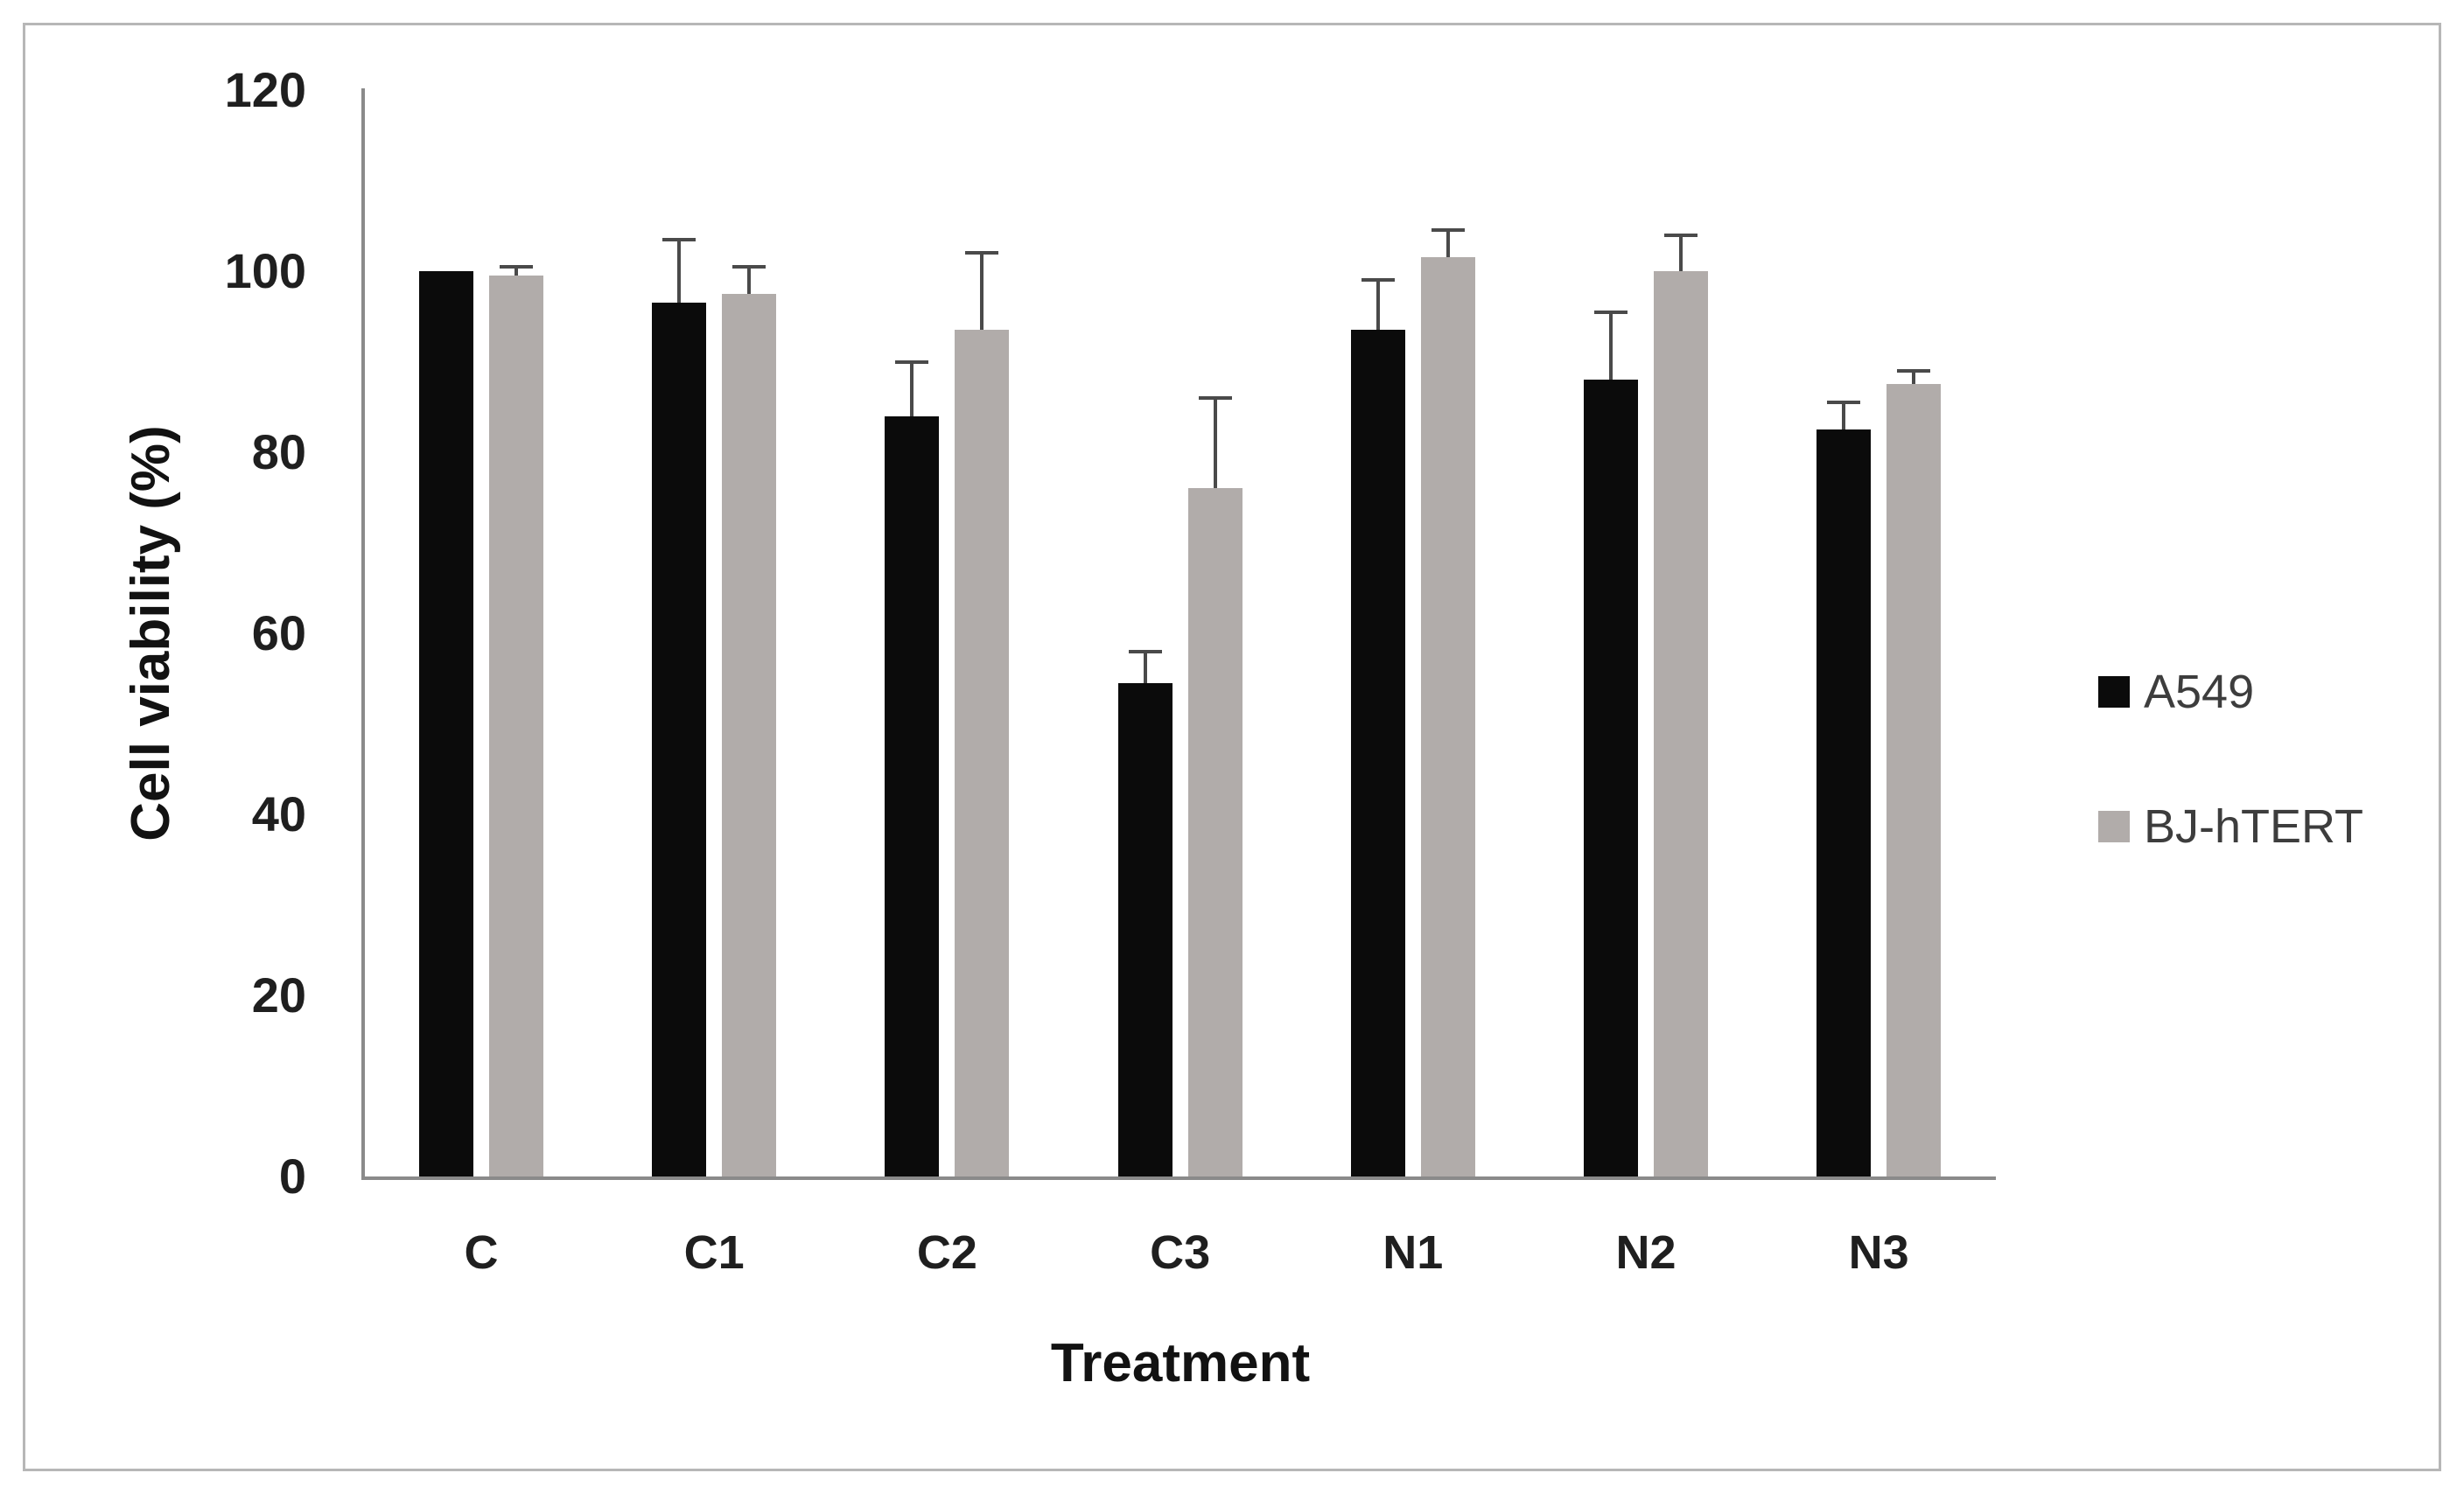  Describe the element at coordinates (265, 89) in the screenshot. I see `y-tick-label-120: 120` at that location.